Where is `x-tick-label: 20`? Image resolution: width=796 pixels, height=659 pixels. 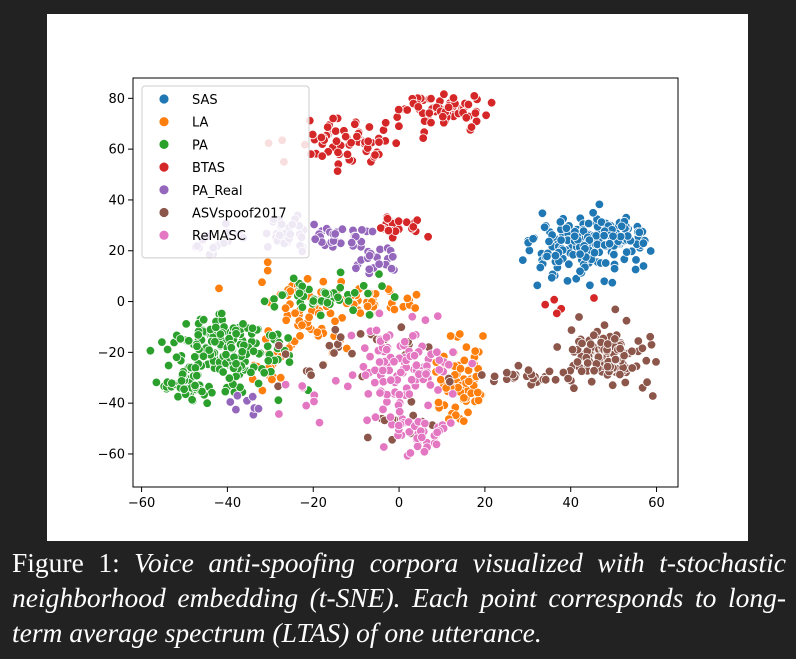
x-tick-label: 20 is located at coordinates (485, 503).